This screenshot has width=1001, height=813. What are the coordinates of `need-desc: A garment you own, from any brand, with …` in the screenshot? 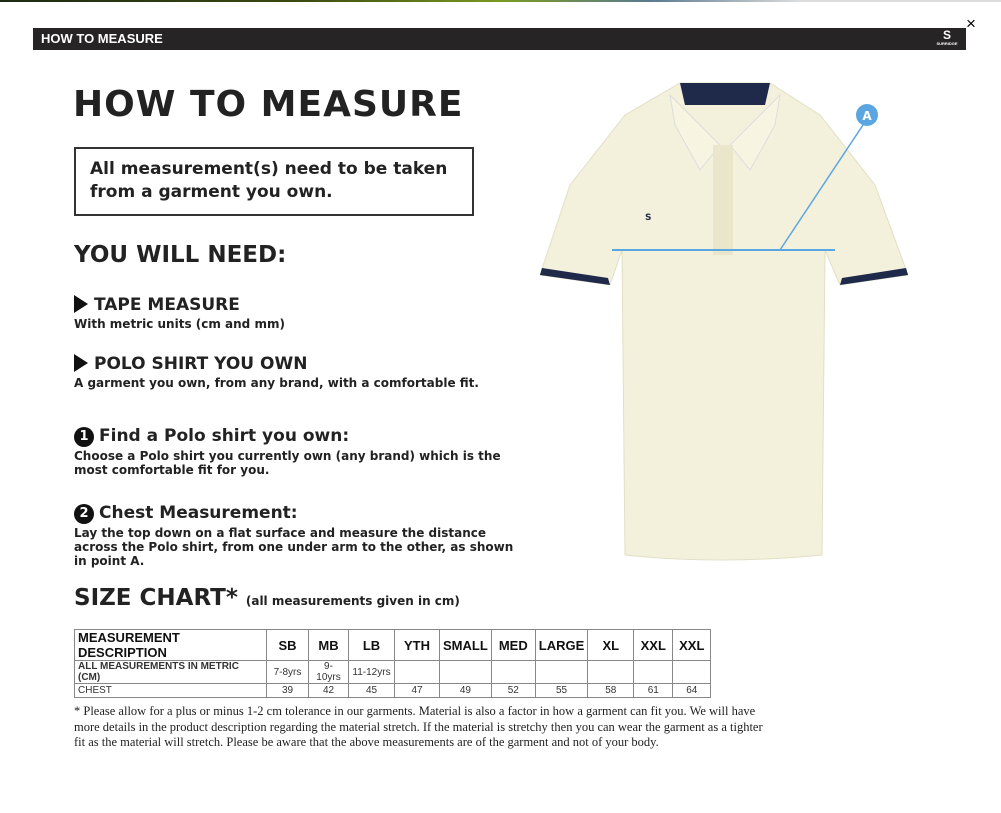 It's located at (276, 383).